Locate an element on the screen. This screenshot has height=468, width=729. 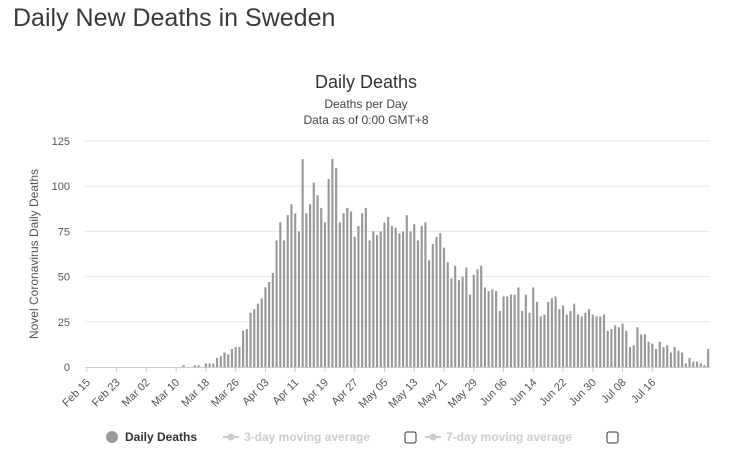
legend-label-3-day-average: 3-day moving average is located at coordinates (307, 437).